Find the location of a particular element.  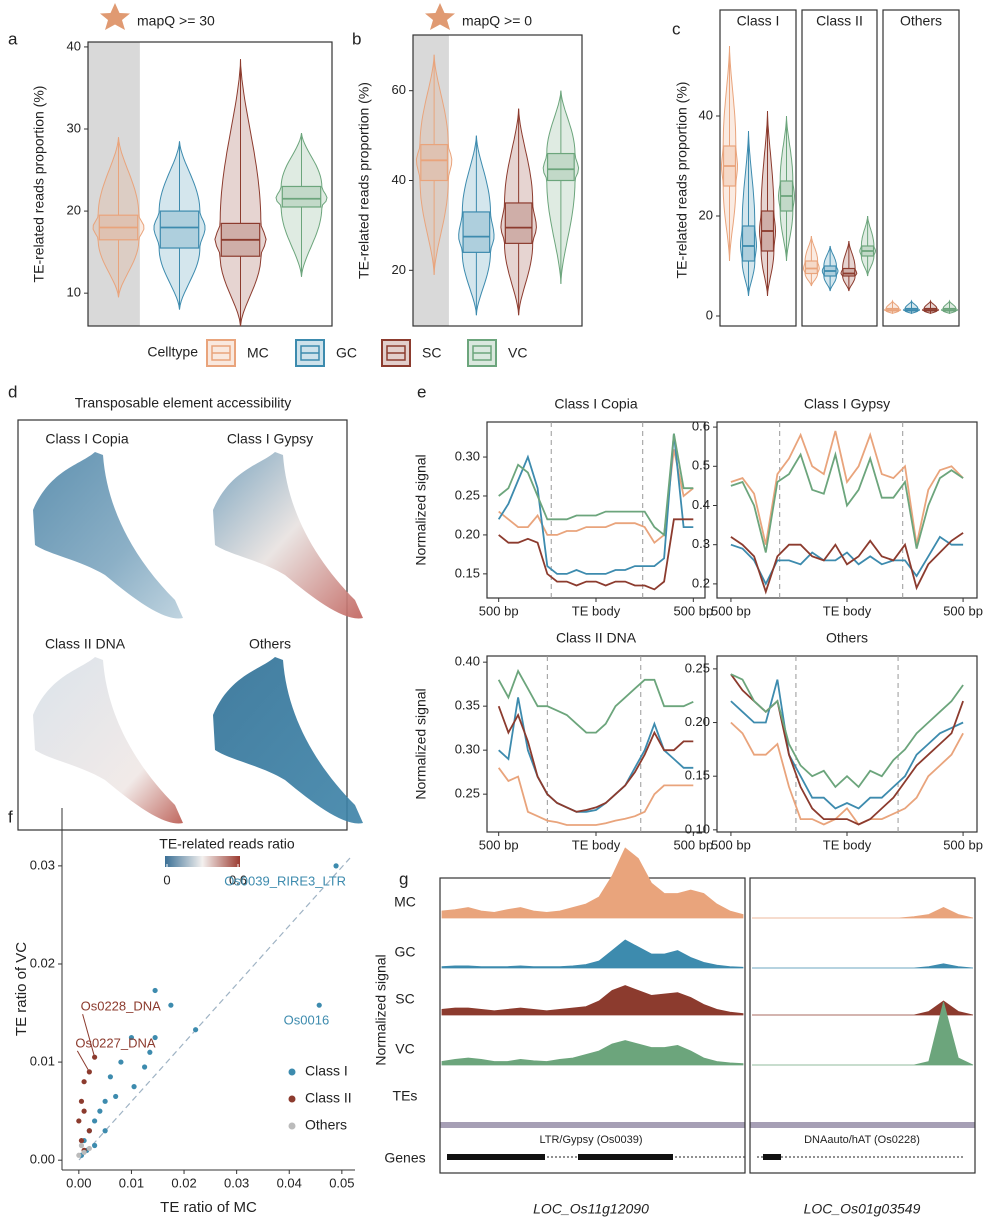

legend-label: MC is located at coordinates (258, 353).